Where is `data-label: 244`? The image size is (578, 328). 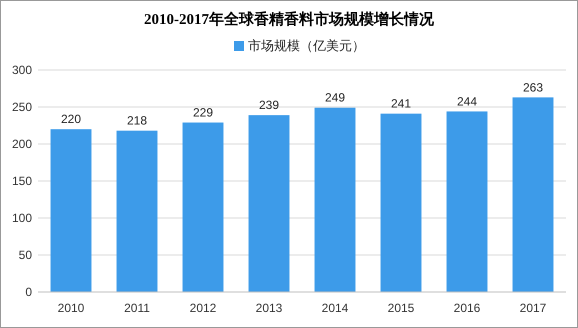 data-label: 244 is located at coordinates (467, 101).